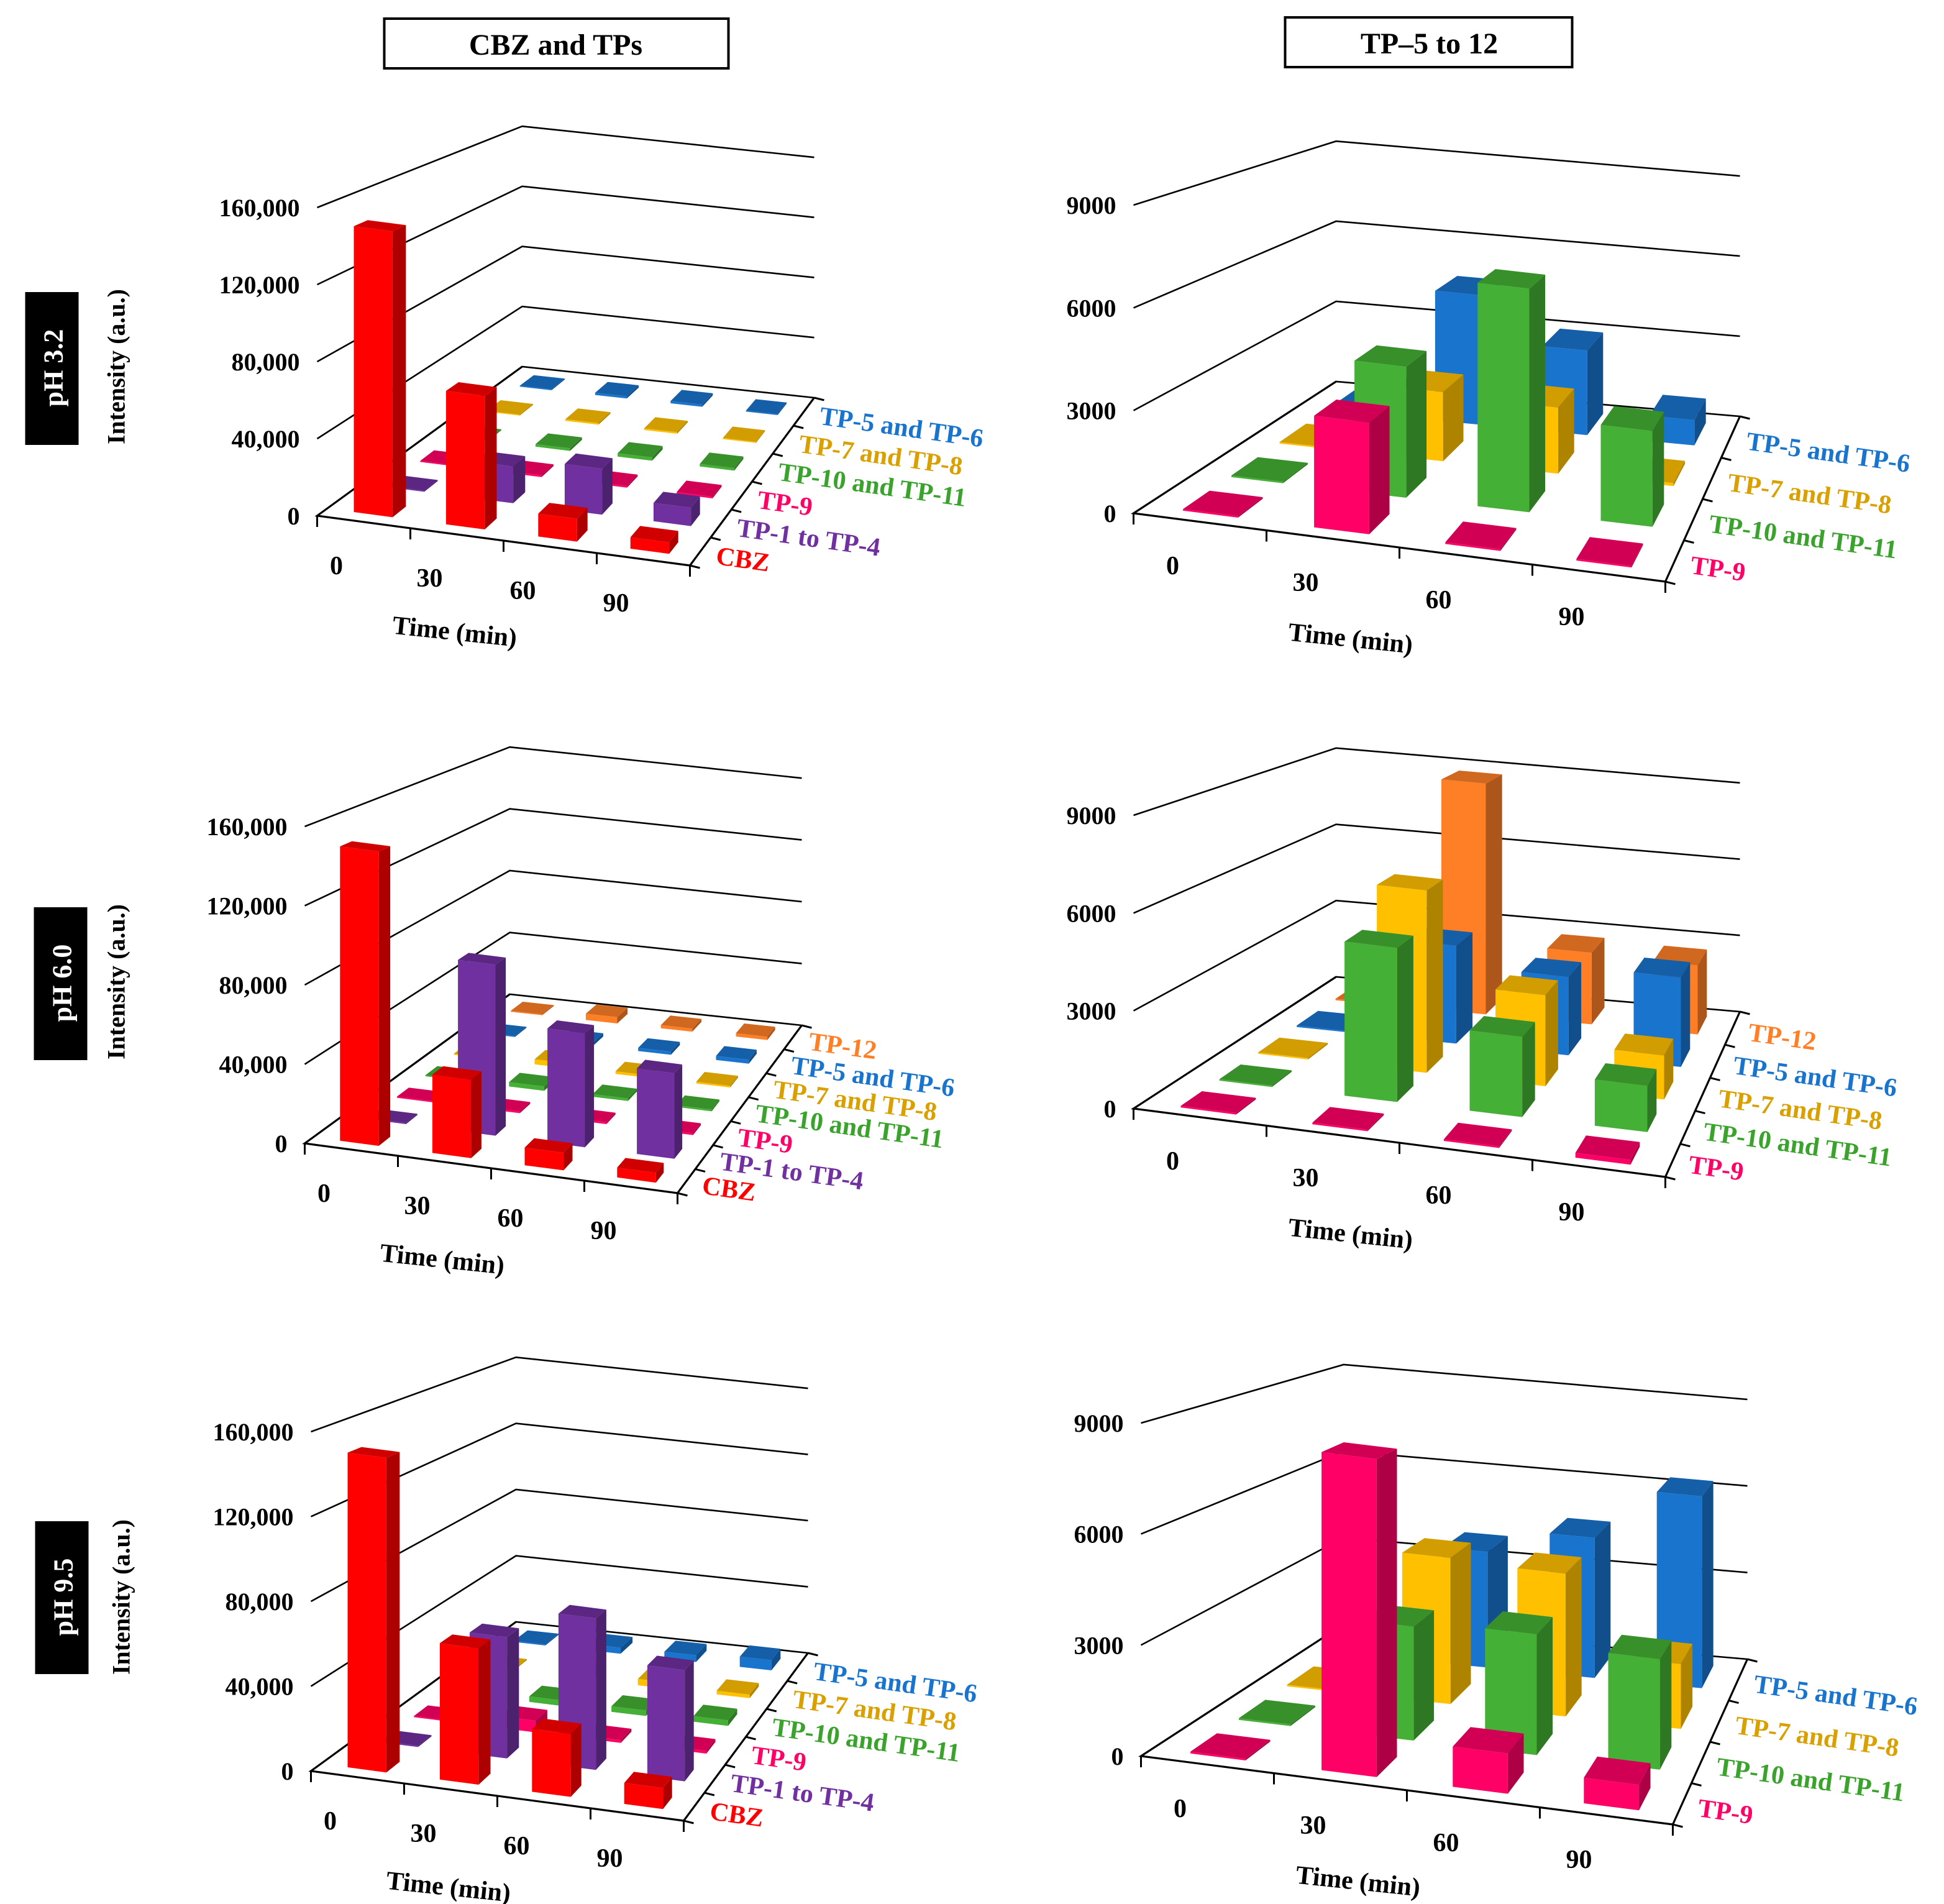  I want to click on bar-tp-7-and-tp-8-t0, so click(1292, 1048).